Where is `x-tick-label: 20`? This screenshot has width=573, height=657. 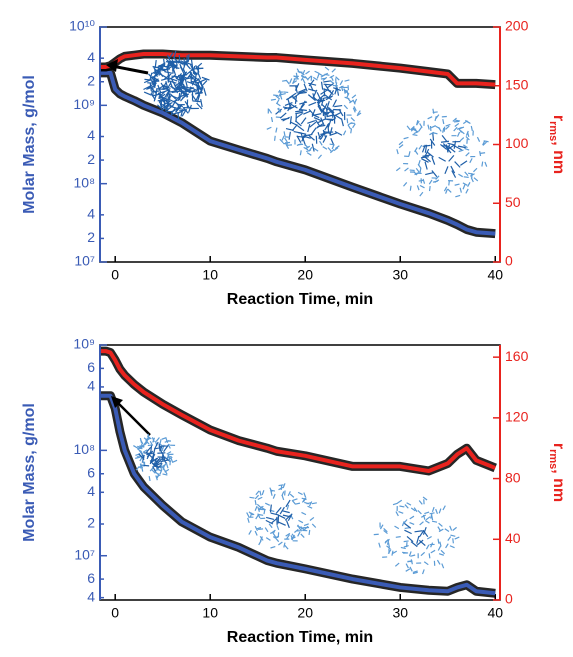 x-tick-label: 20 is located at coordinates (305, 275).